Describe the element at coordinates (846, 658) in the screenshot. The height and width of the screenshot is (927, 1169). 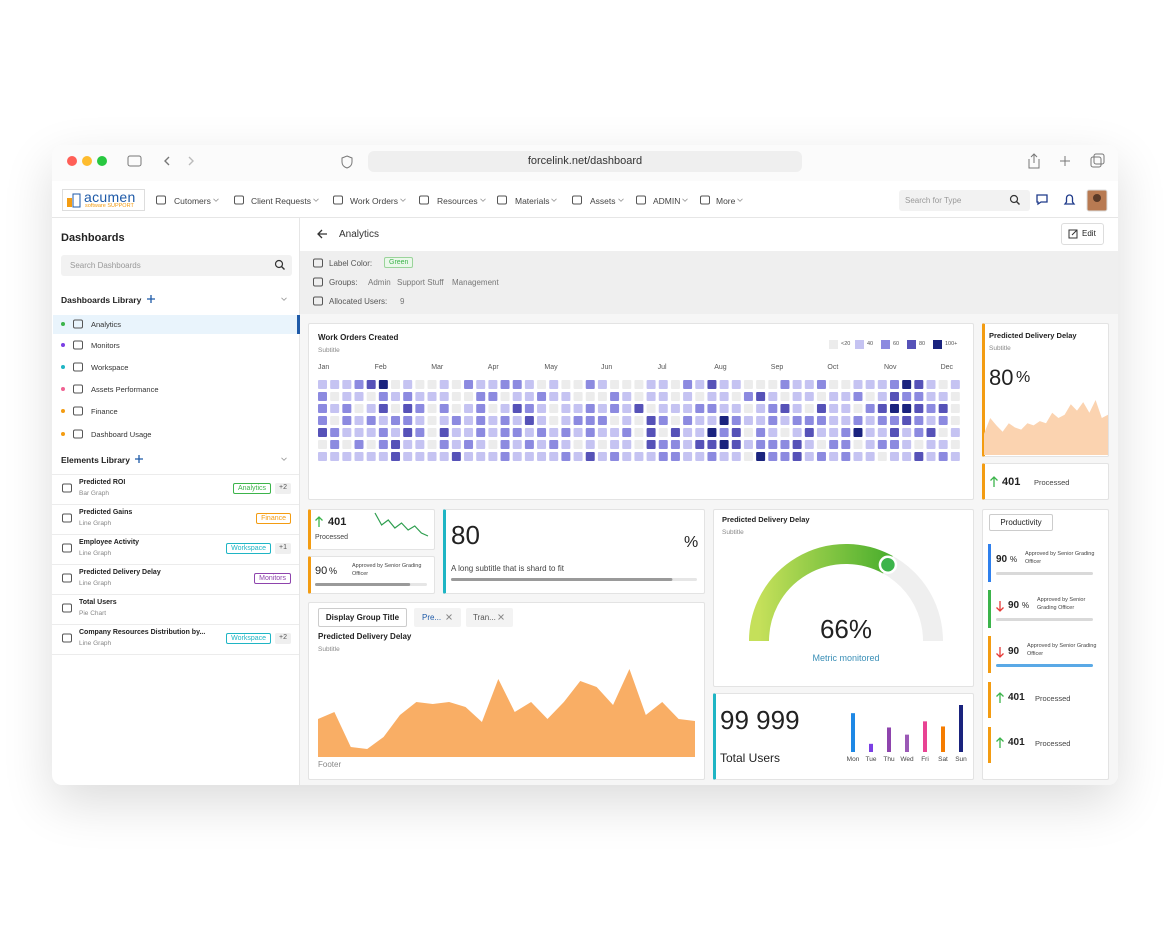
I see `gauge-caption: Metric monitored` at that location.